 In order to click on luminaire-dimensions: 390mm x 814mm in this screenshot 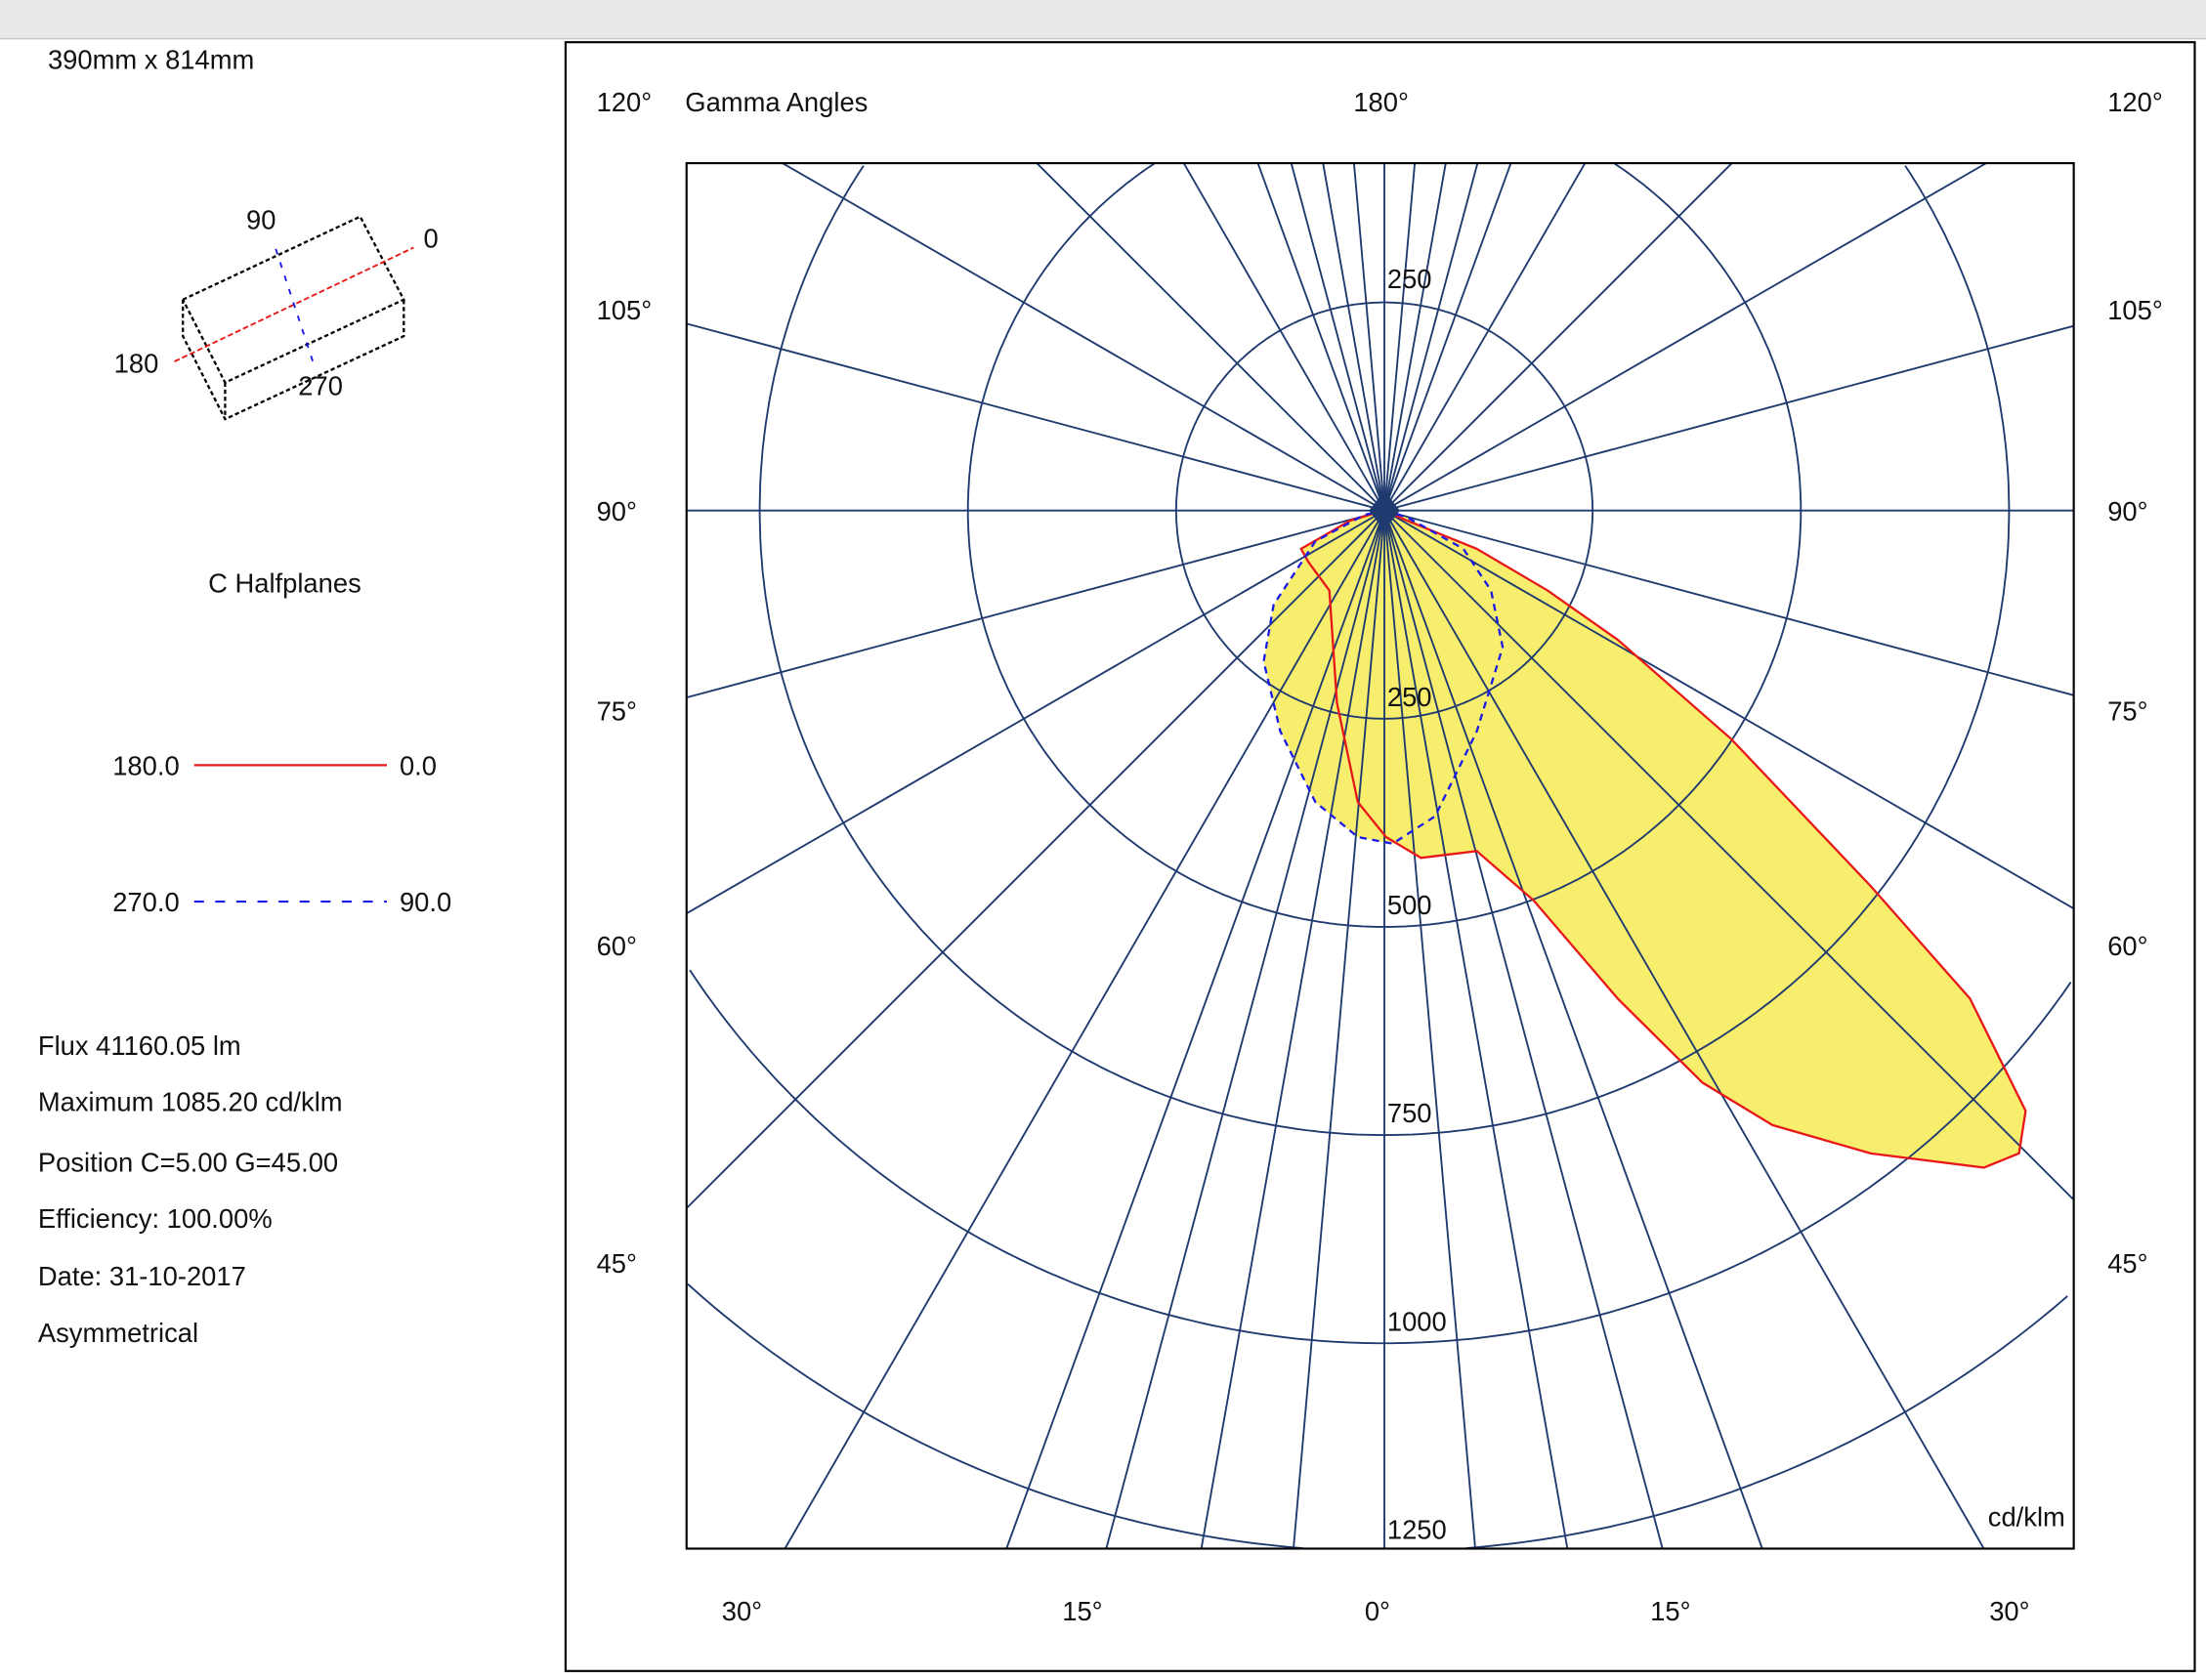, I will do `click(151, 60)`.